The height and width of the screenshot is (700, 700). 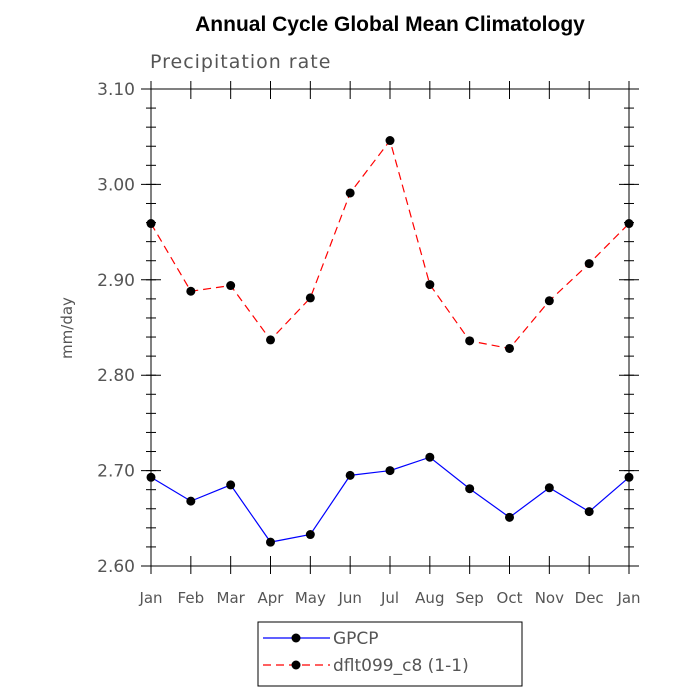 I want to click on y-tick-label: 3.00, so click(x=116, y=185).